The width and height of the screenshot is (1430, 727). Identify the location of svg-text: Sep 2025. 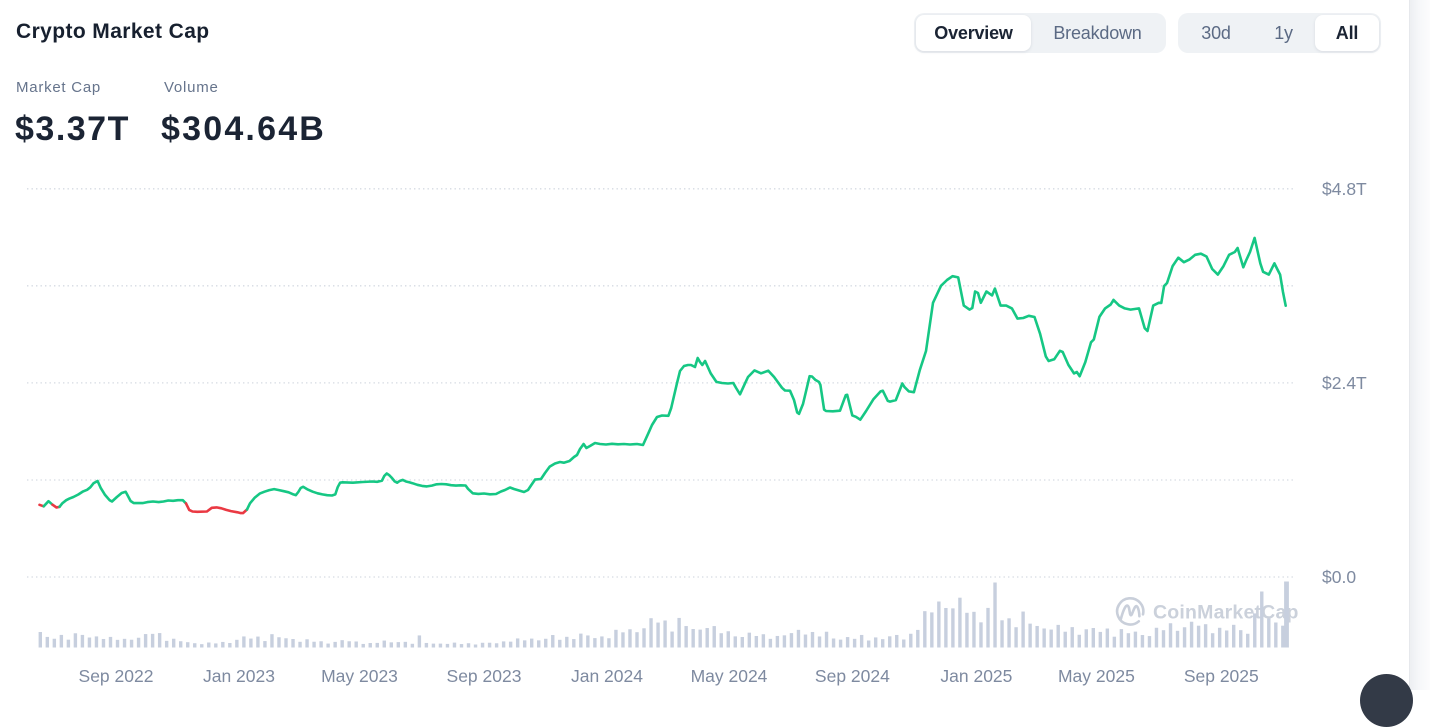
(1221, 676).